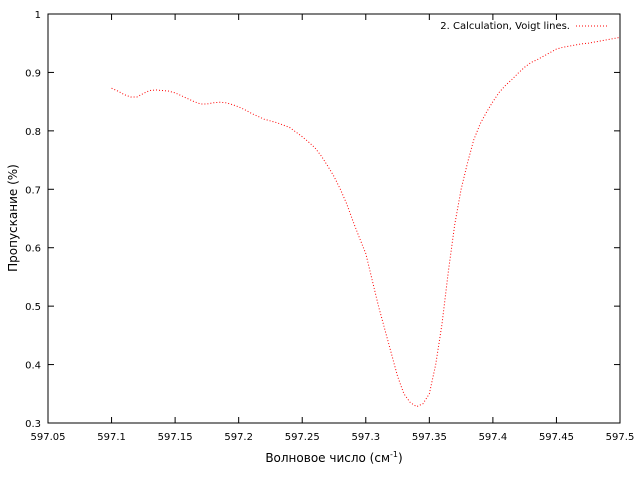 The height and width of the screenshot is (480, 640). What do you see at coordinates (505, 26) in the screenshot?
I see `legend-label: 2. Calculation, Voigt lines.` at bounding box center [505, 26].